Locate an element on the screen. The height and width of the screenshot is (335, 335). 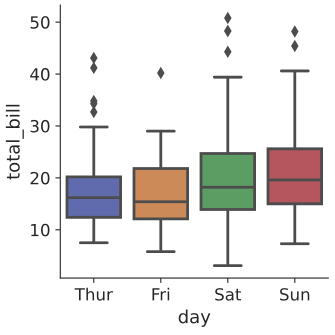
x-axis-title: day is located at coordinates (194, 318).